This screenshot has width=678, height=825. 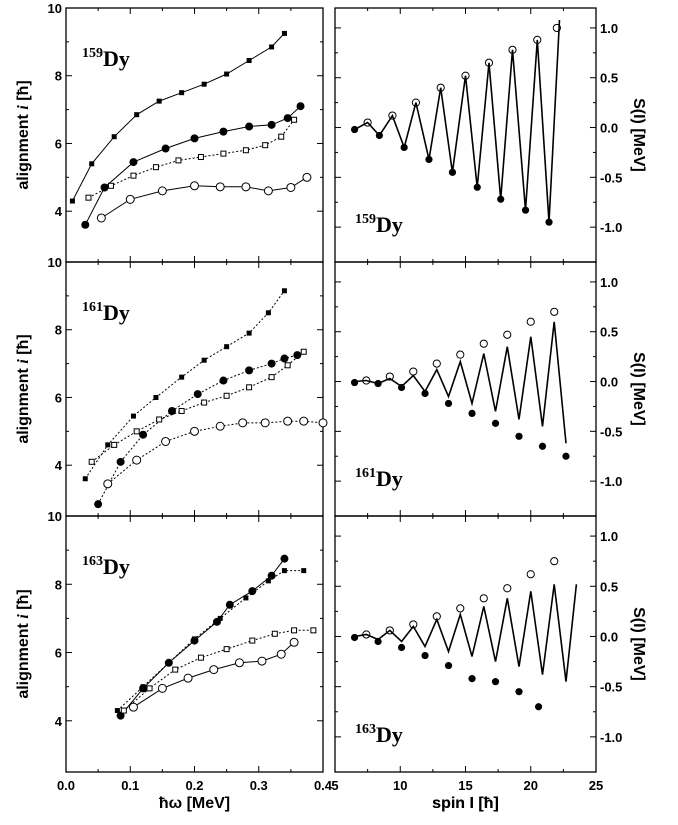 What do you see at coordinates (58, 653) in the screenshot?
I see `y-tick-label: 6` at bounding box center [58, 653].